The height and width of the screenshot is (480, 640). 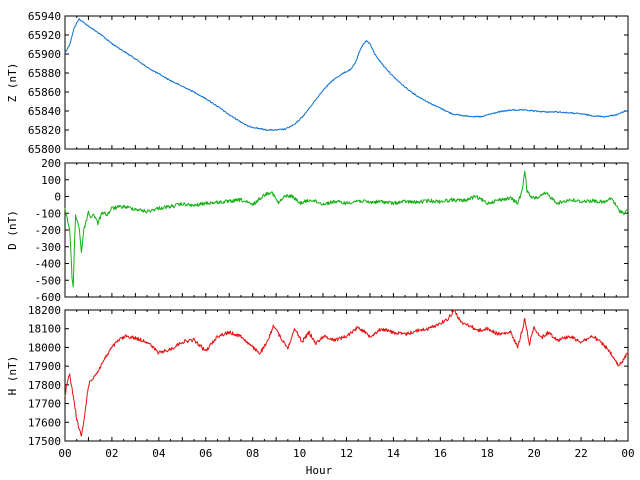 What do you see at coordinates (44, 347) in the screenshot?
I see `y-tick-label: 18000` at bounding box center [44, 347].